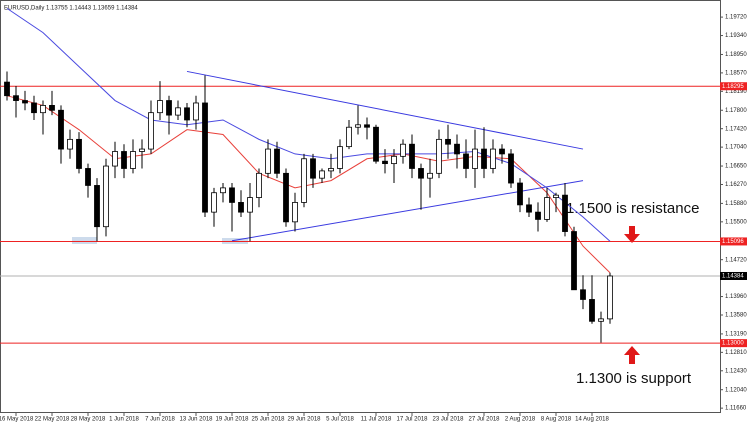 This screenshot has height=425, width=748. I want to click on x-tick-label: 13 Jun 2018, so click(196, 420).